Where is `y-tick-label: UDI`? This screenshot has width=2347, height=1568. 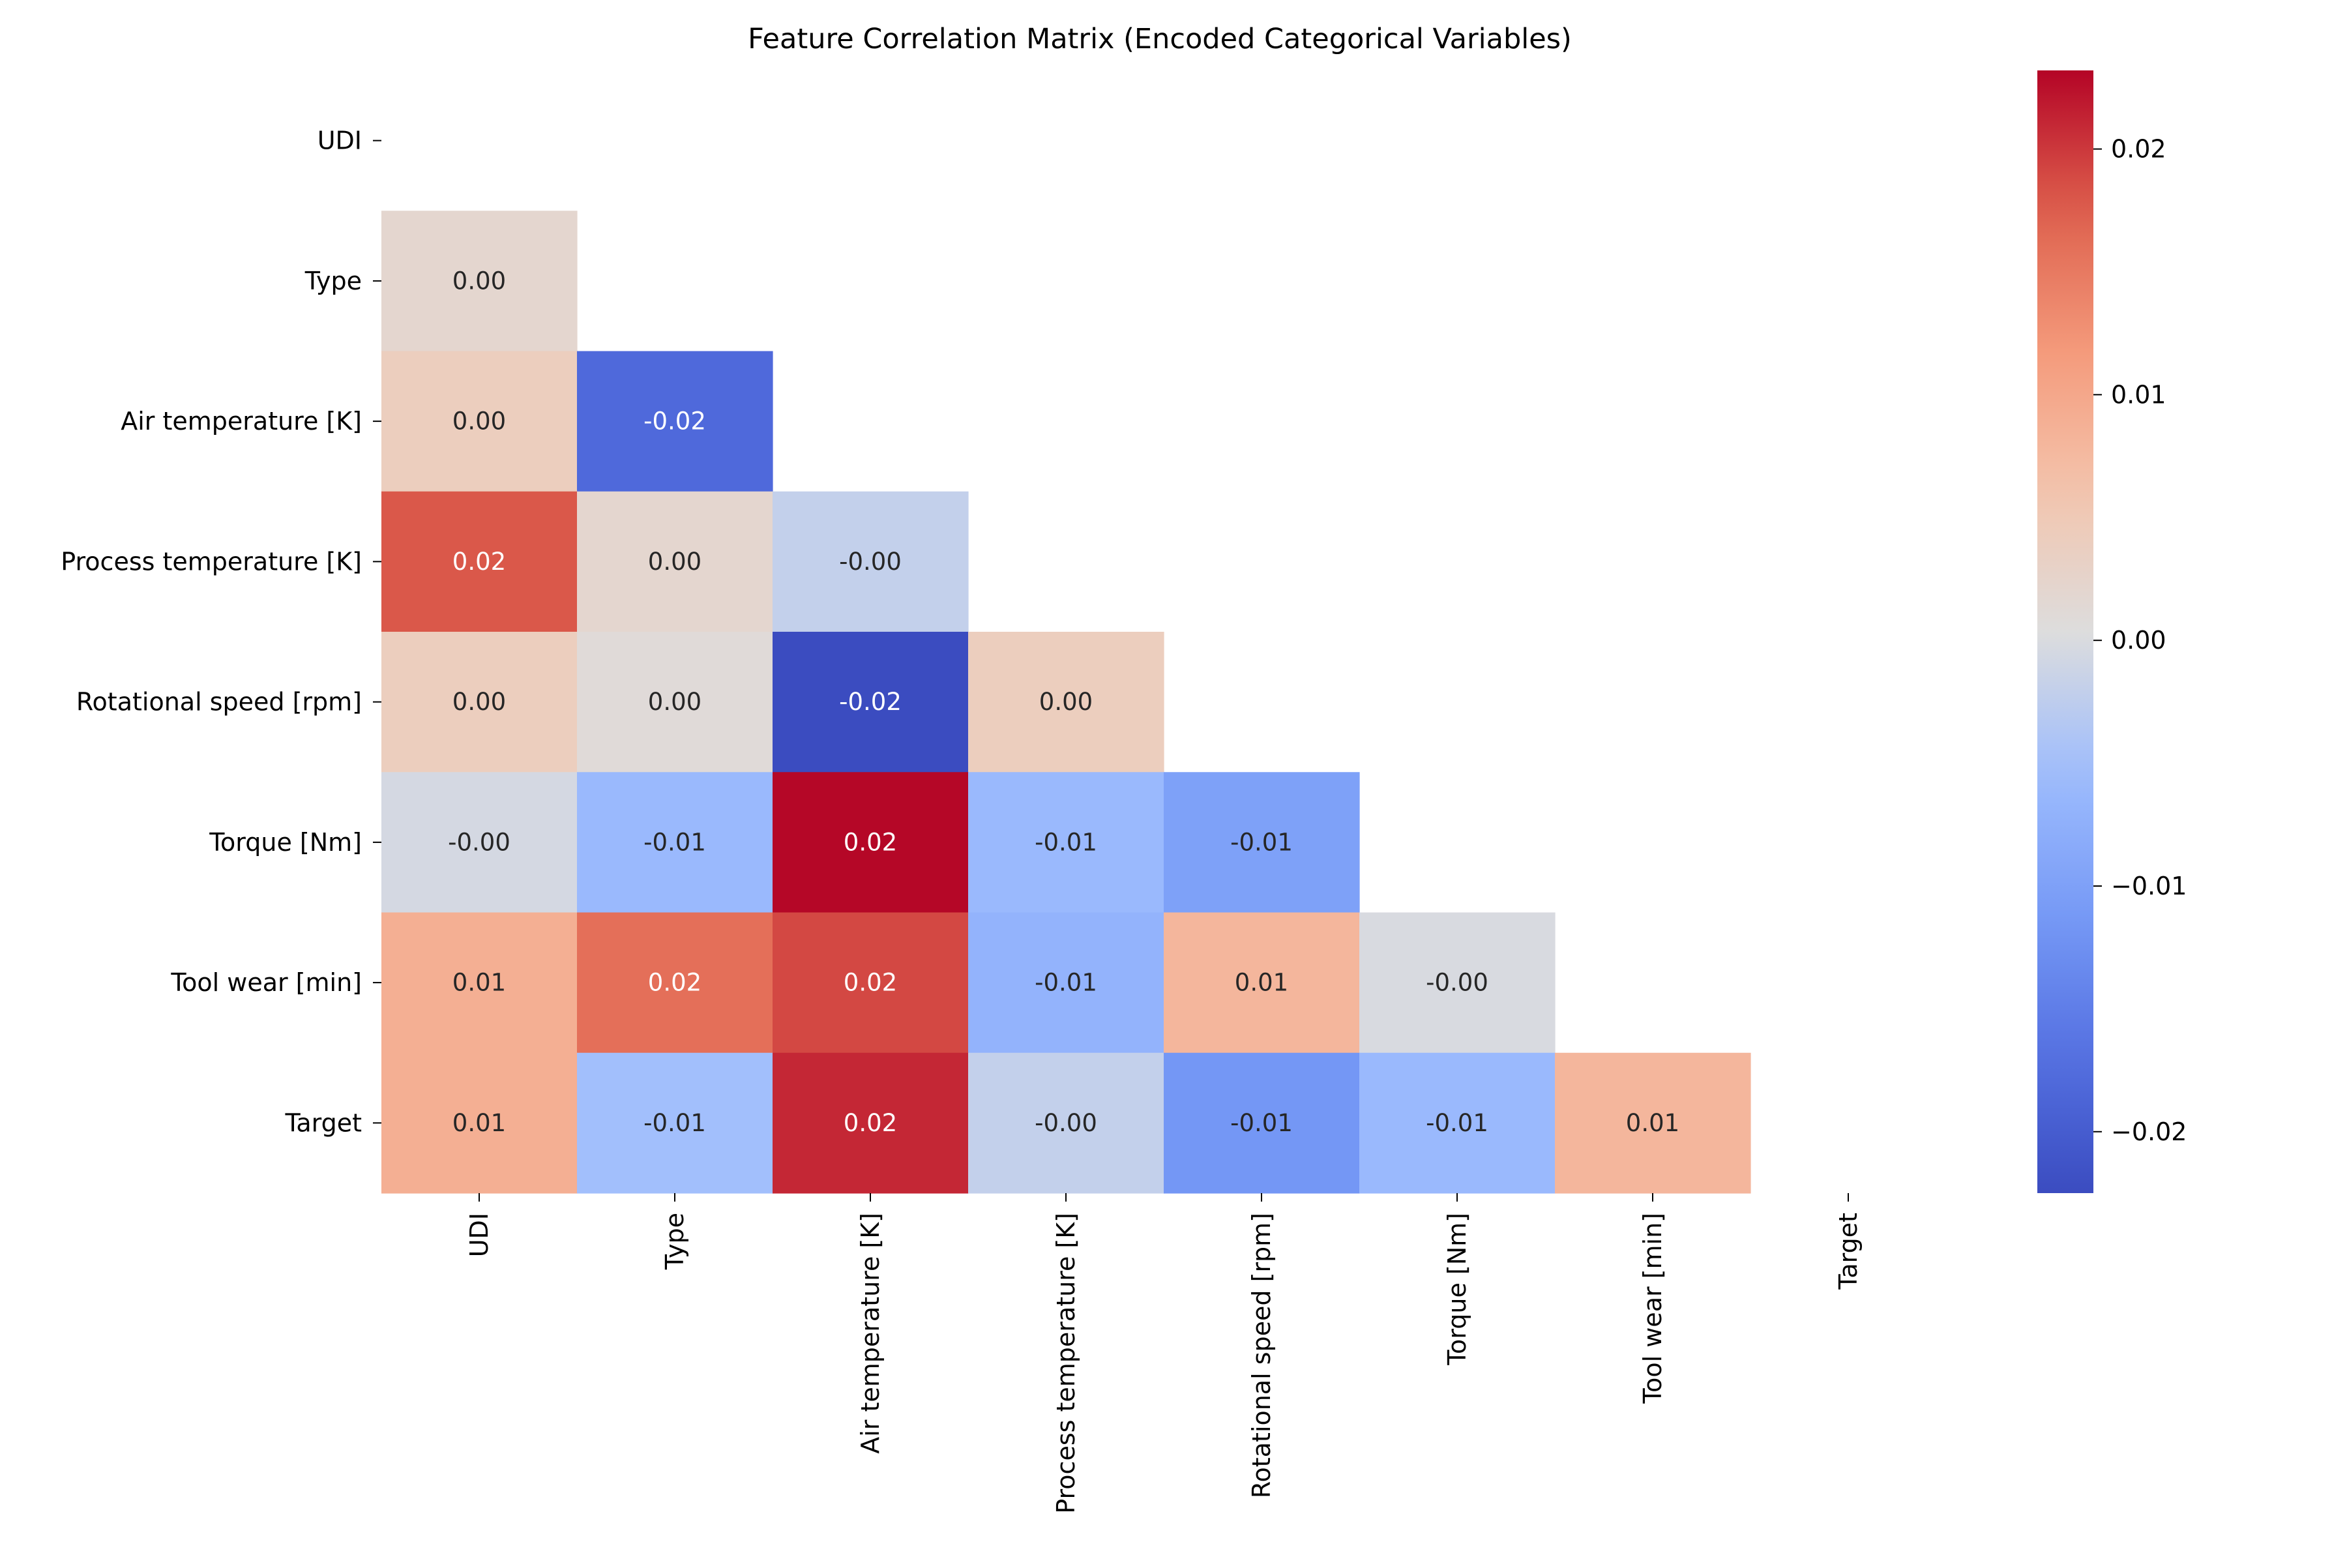 y-tick-label: UDI is located at coordinates (339, 141).